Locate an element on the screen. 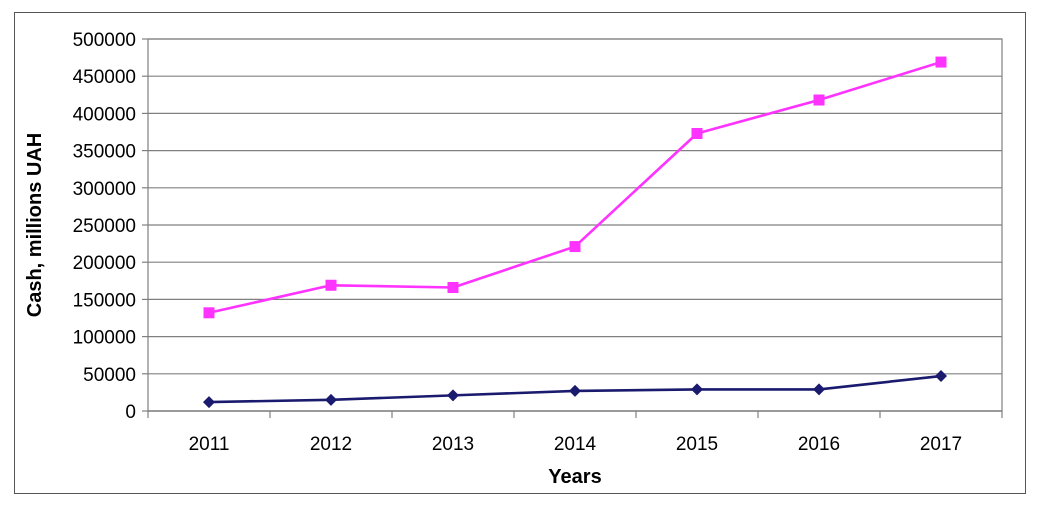 The height and width of the screenshot is (508, 1038). y-tick-label: 400000 is located at coordinates (104, 114).